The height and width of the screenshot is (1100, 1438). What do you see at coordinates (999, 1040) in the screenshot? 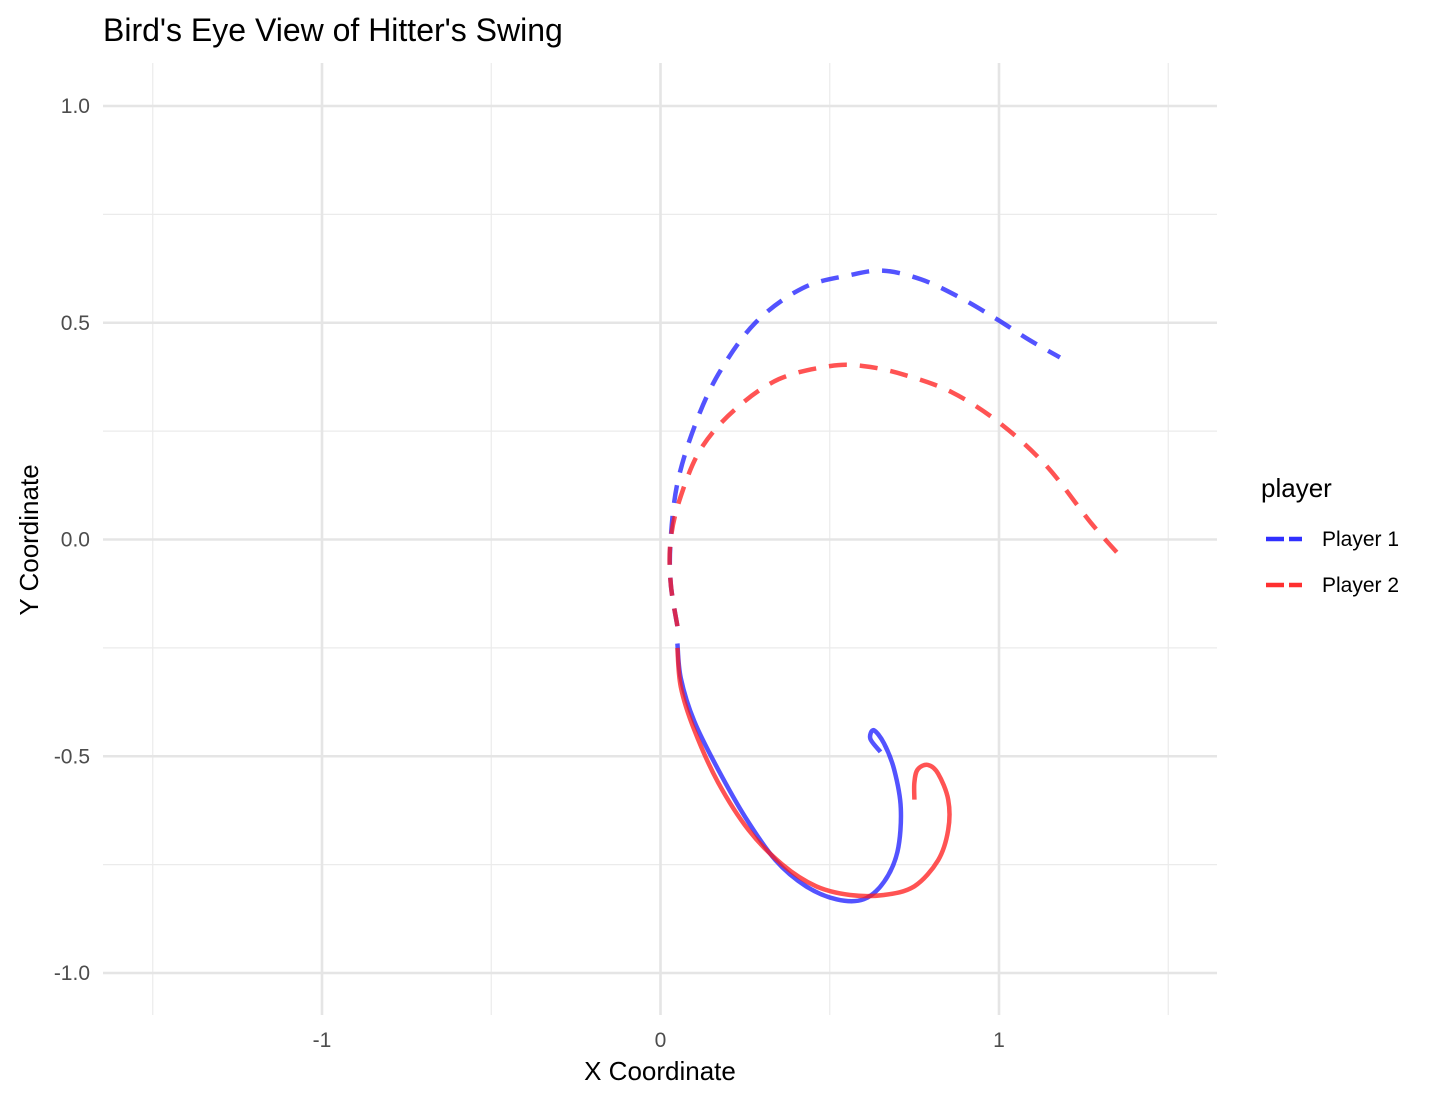
I see `x-tick-label: 1` at bounding box center [999, 1040].